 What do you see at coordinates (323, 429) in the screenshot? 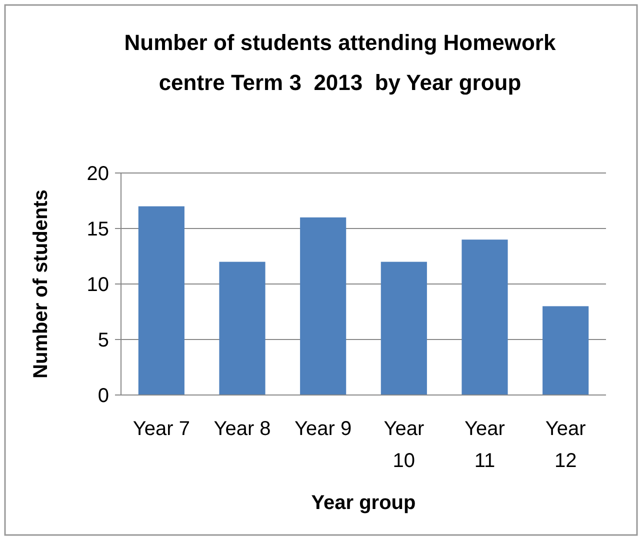
I see `x-tick-label: Year 9` at bounding box center [323, 429].